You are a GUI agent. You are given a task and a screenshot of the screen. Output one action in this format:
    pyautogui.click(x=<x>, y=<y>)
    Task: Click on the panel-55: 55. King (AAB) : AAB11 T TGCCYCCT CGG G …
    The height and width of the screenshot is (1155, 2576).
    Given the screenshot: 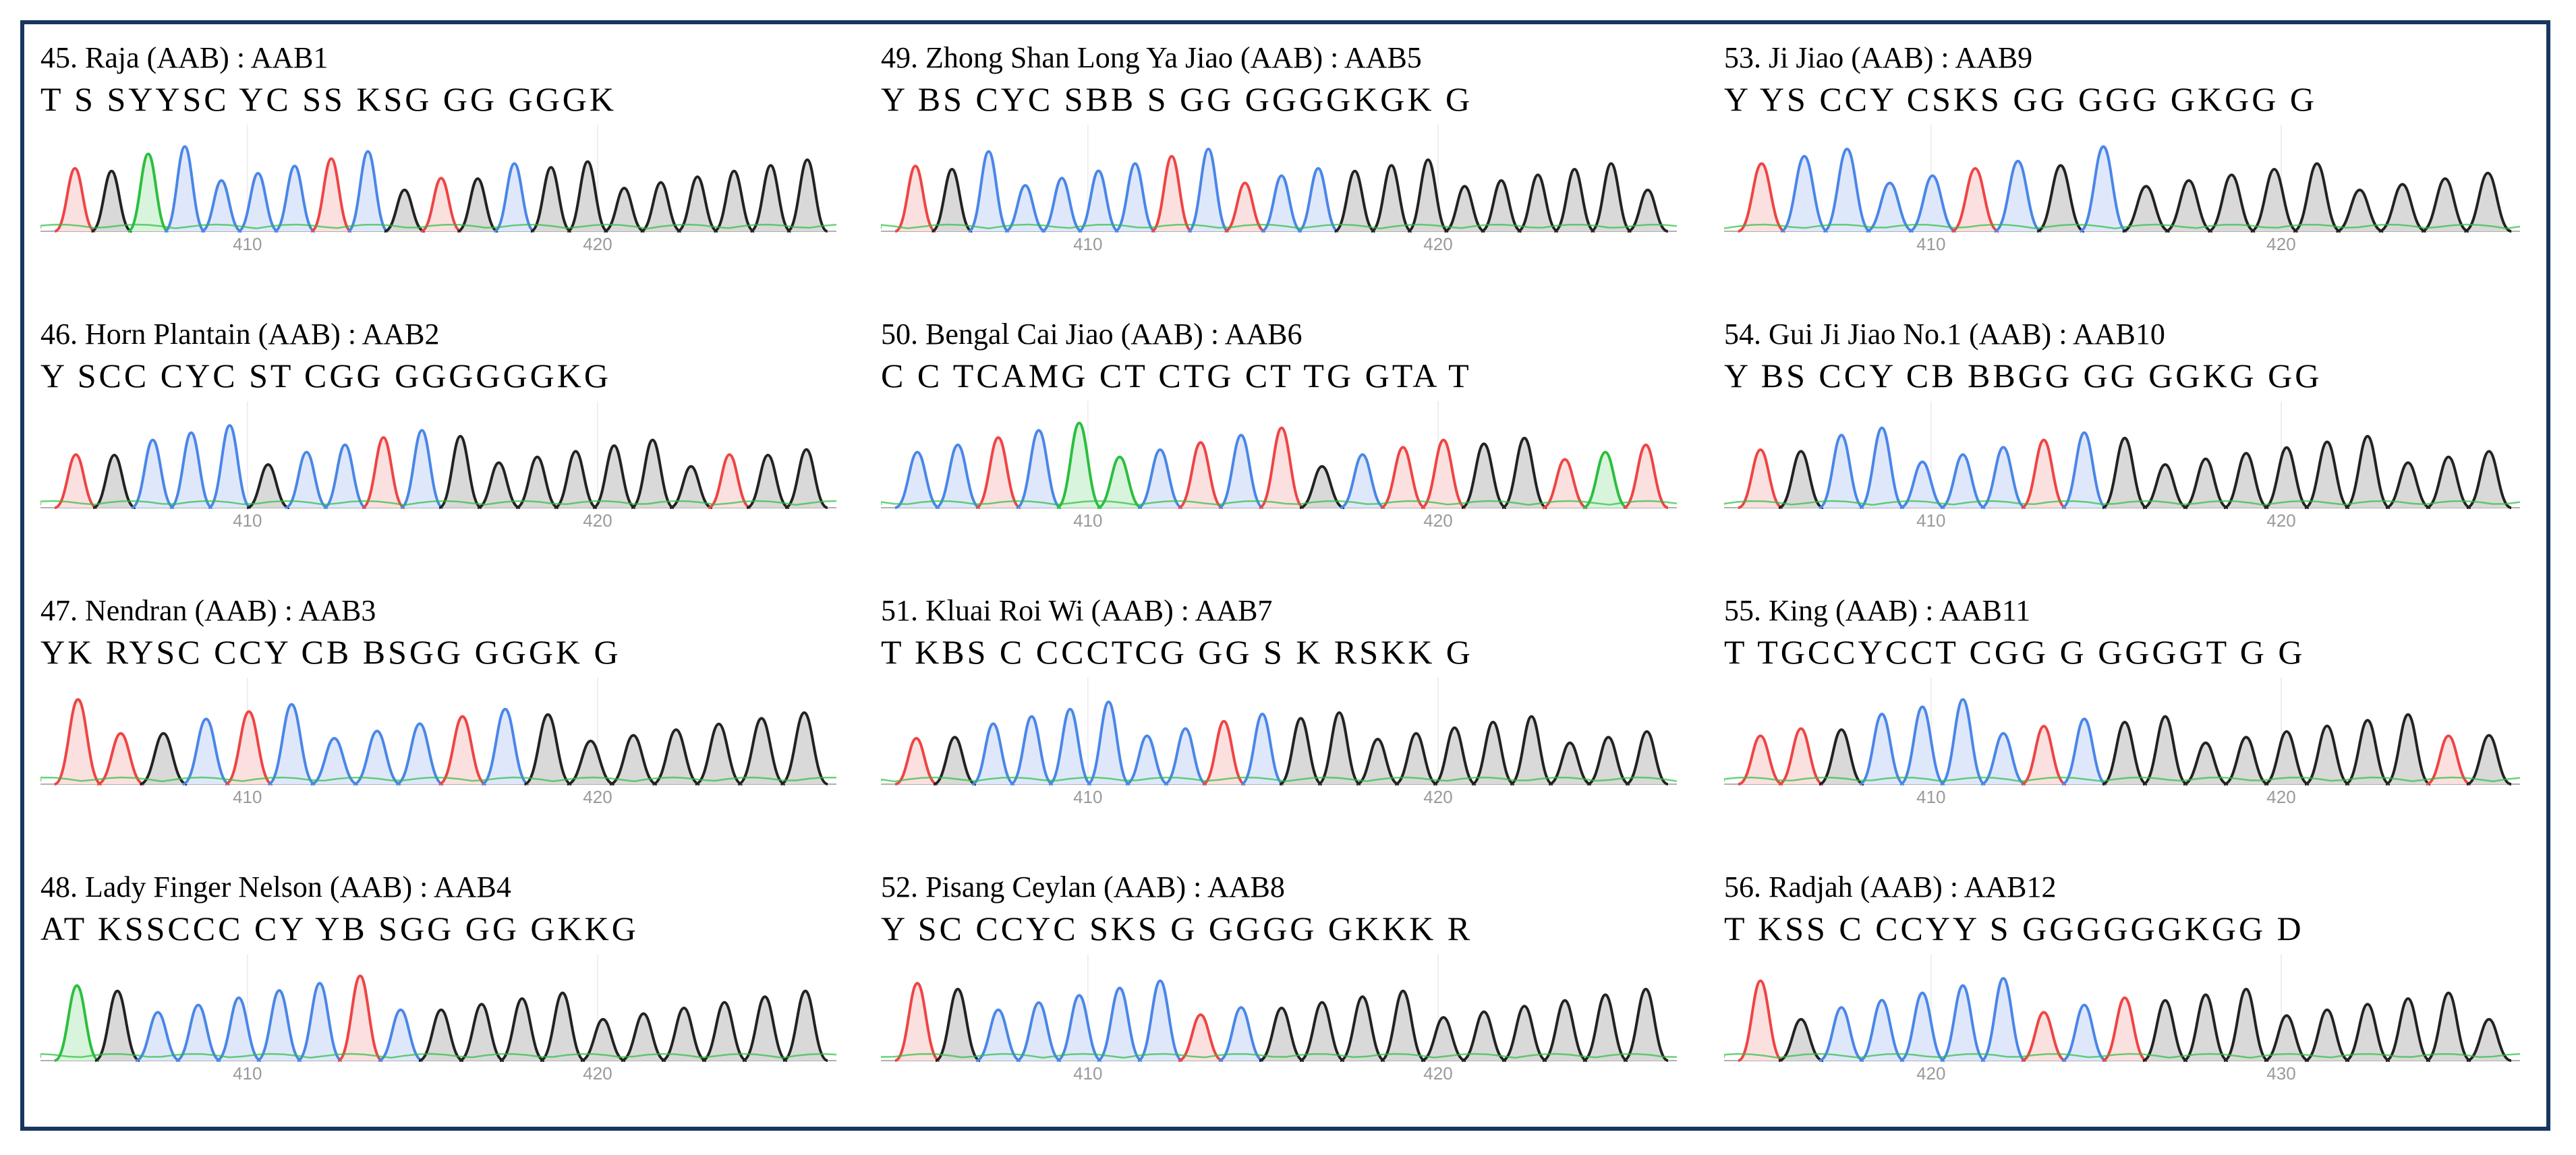 What is the action you would take?
    pyautogui.click(x=2125, y=731)
    